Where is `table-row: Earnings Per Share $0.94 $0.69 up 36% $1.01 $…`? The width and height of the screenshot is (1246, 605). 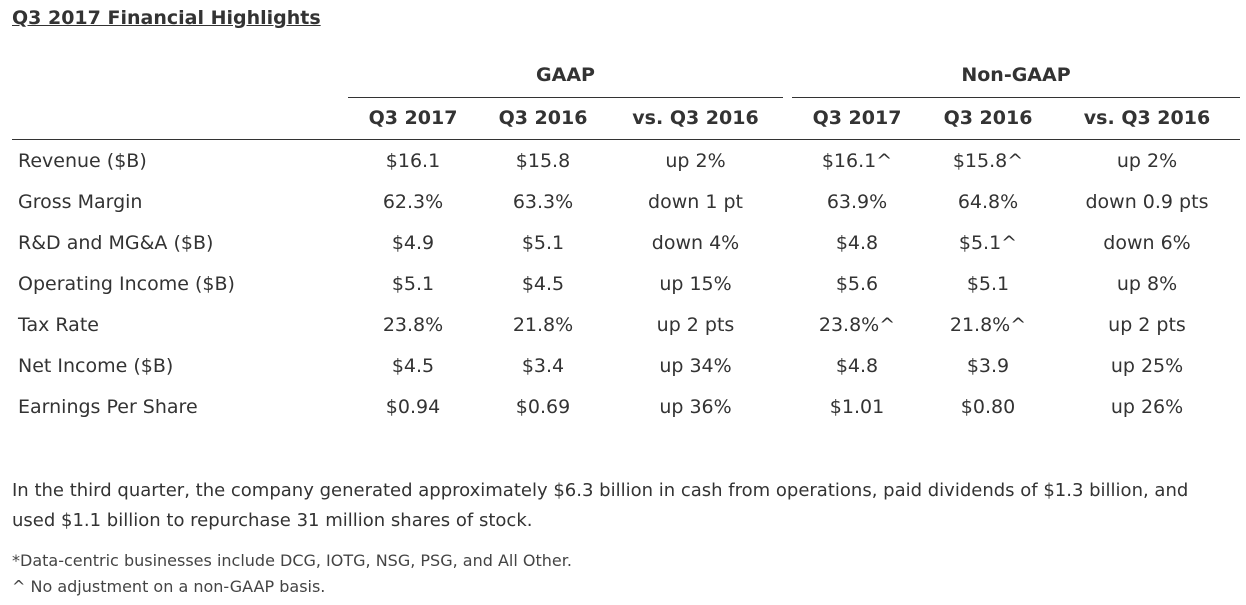
table-row: Earnings Per Share $0.94 $0.69 up 36% $1.01 $… is located at coordinates (626, 406).